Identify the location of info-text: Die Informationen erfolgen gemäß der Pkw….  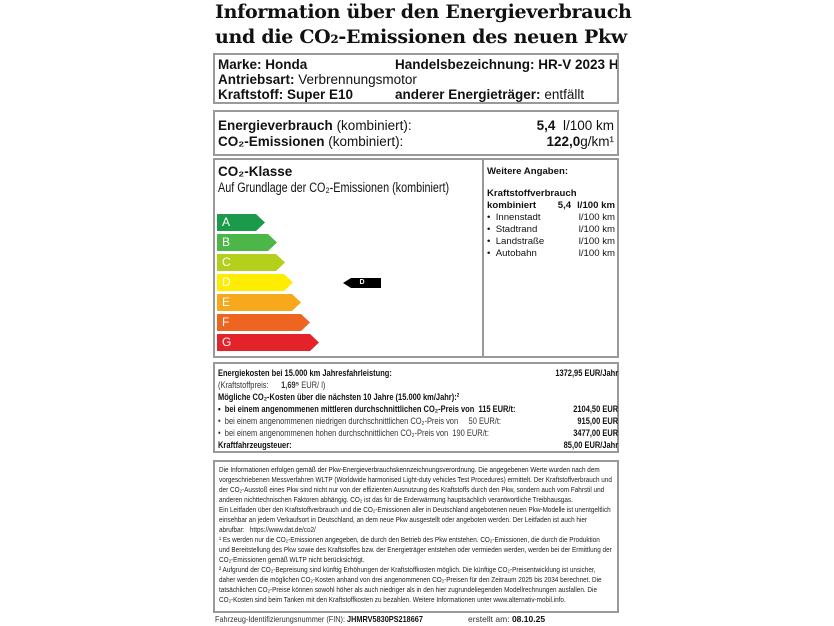
(415, 535).